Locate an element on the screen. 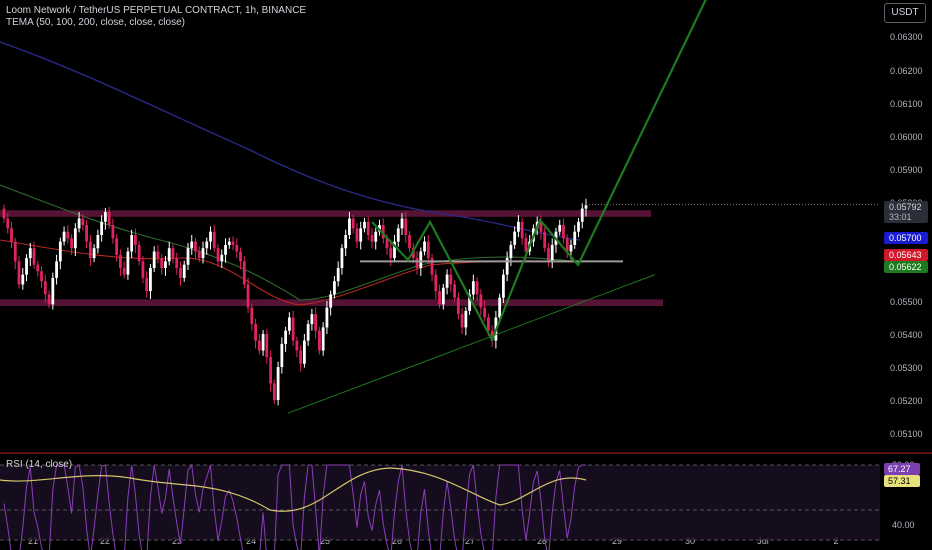  price-tick-label: 0.05100 is located at coordinates (906, 434).